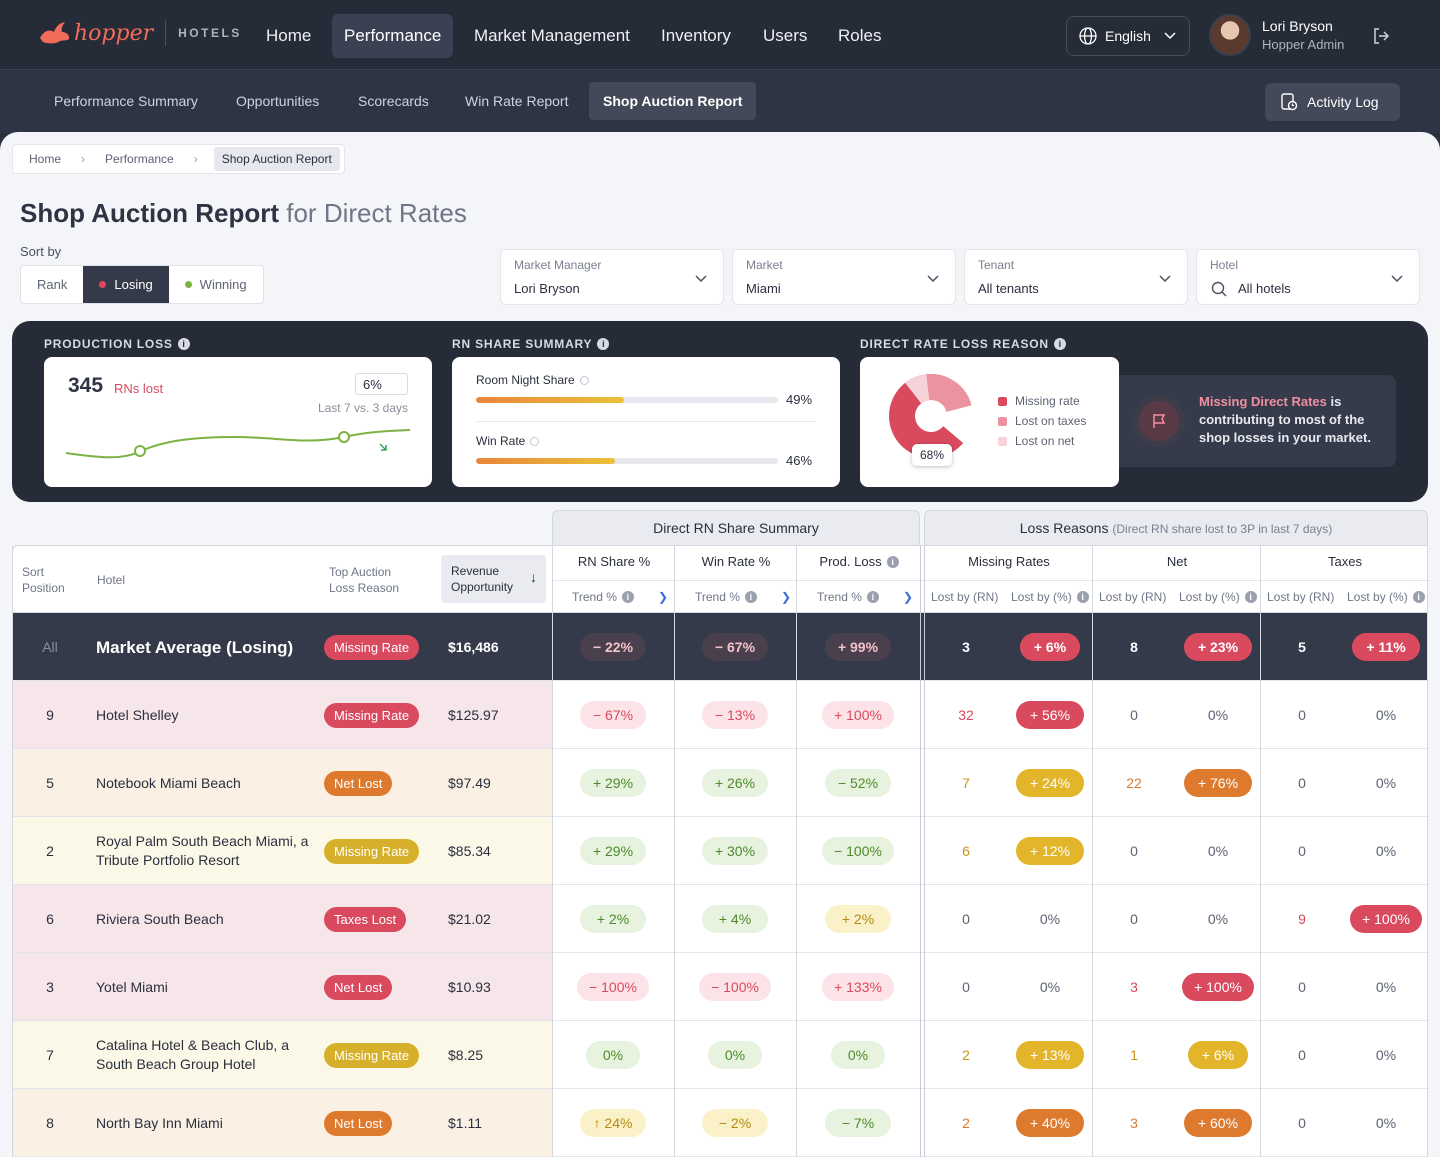 Image resolution: width=1440 pixels, height=1157 pixels. I want to click on column-divider, so click(920, 851).